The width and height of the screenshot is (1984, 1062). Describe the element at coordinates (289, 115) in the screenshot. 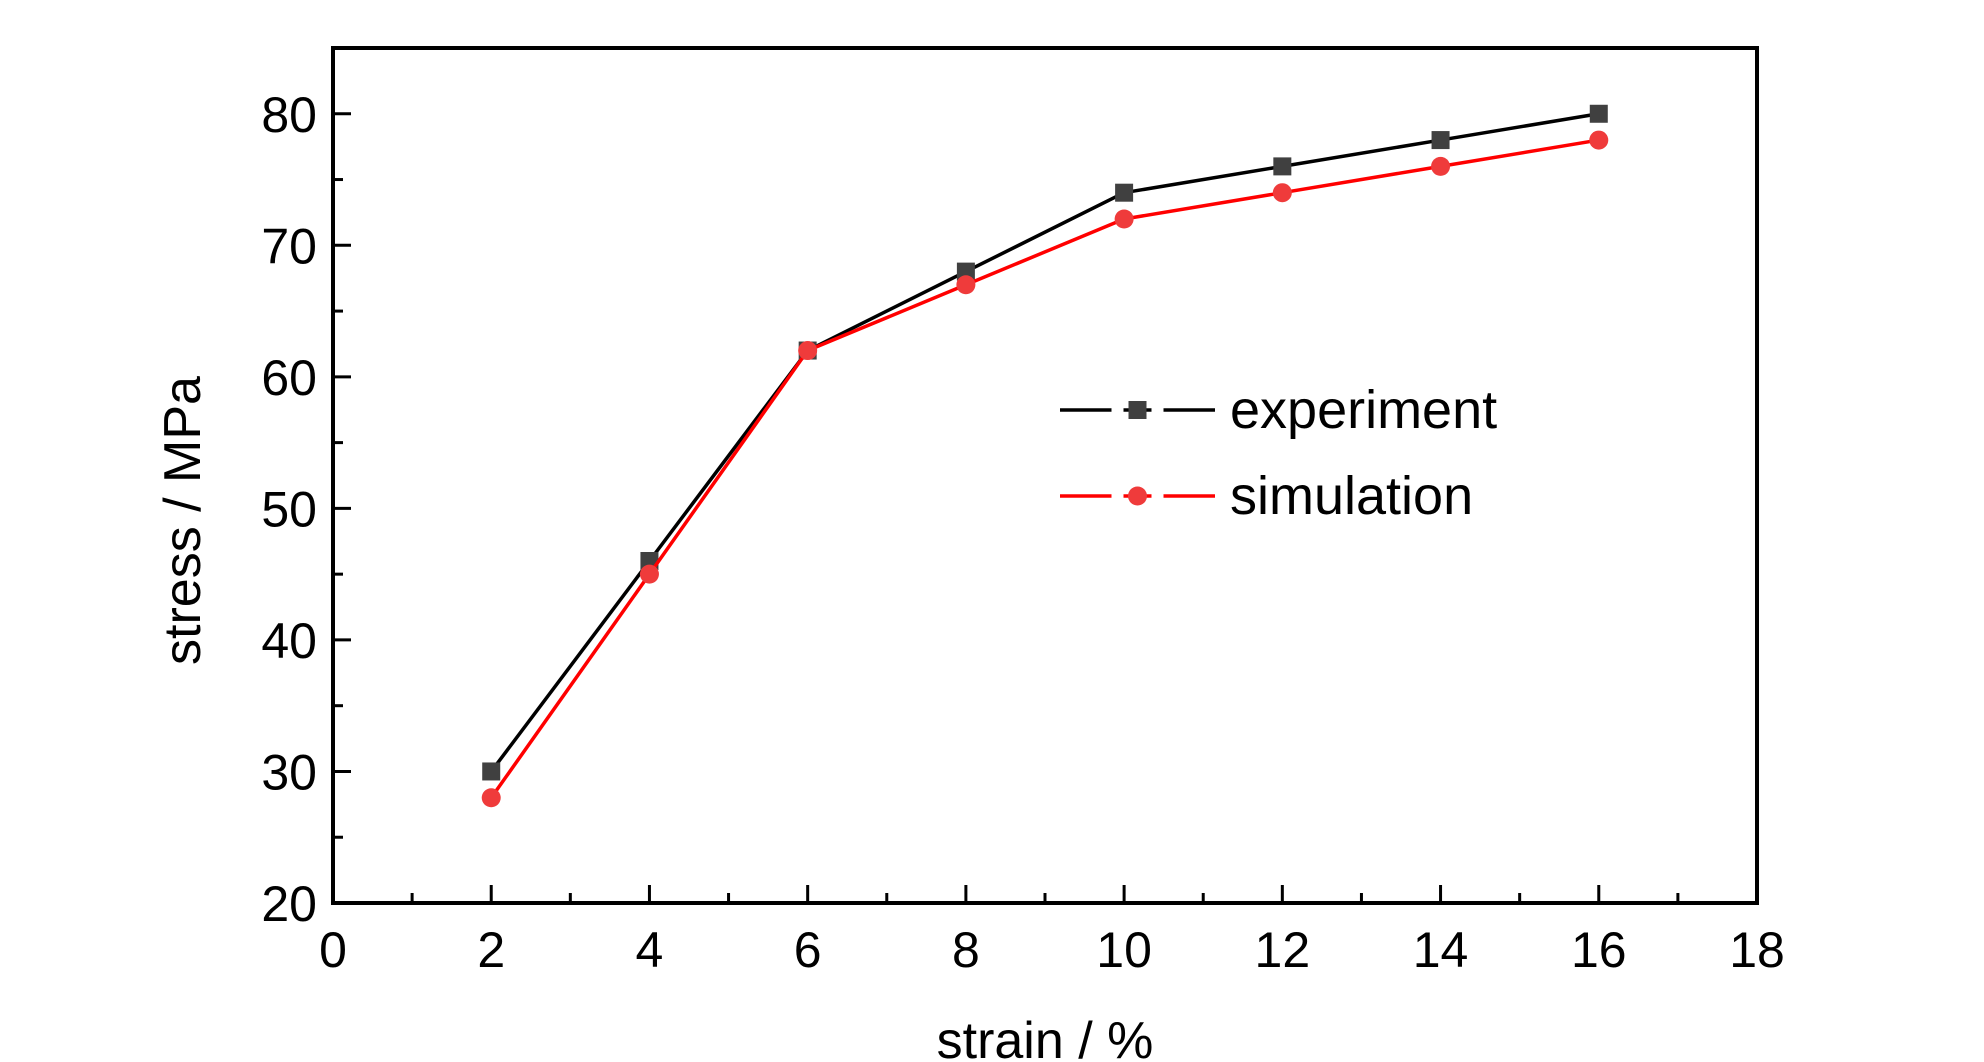

I see `y-tick-label: 80` at that location.